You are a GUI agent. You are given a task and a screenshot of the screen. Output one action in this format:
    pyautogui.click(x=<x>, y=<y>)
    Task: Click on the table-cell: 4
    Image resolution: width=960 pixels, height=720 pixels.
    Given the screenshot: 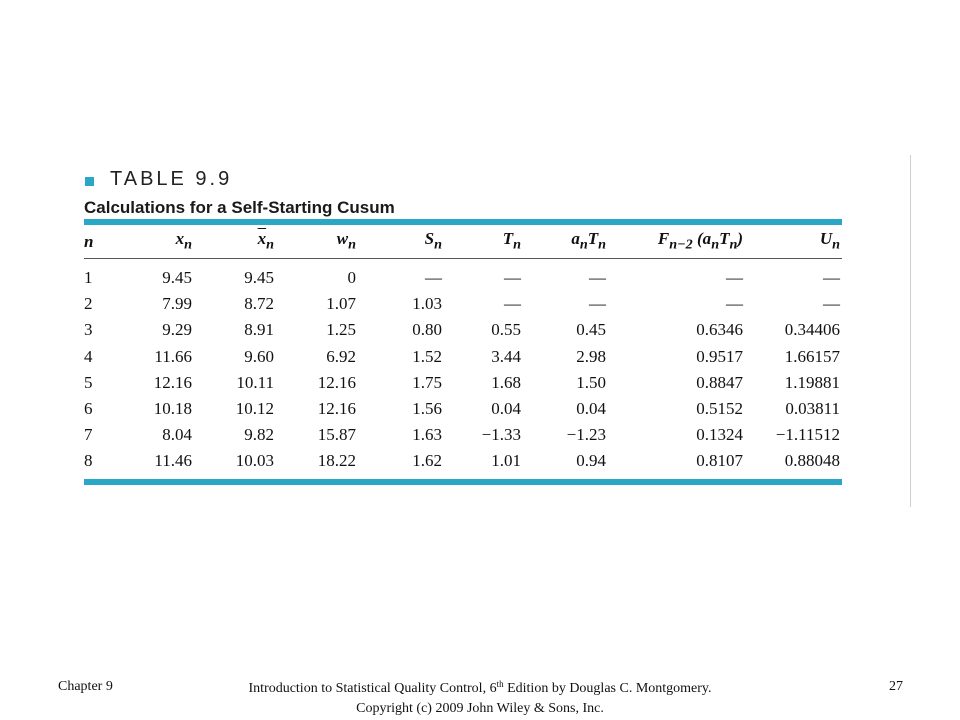 What is the action you would take?
    pyautogui.click(x=88, y=356)
    